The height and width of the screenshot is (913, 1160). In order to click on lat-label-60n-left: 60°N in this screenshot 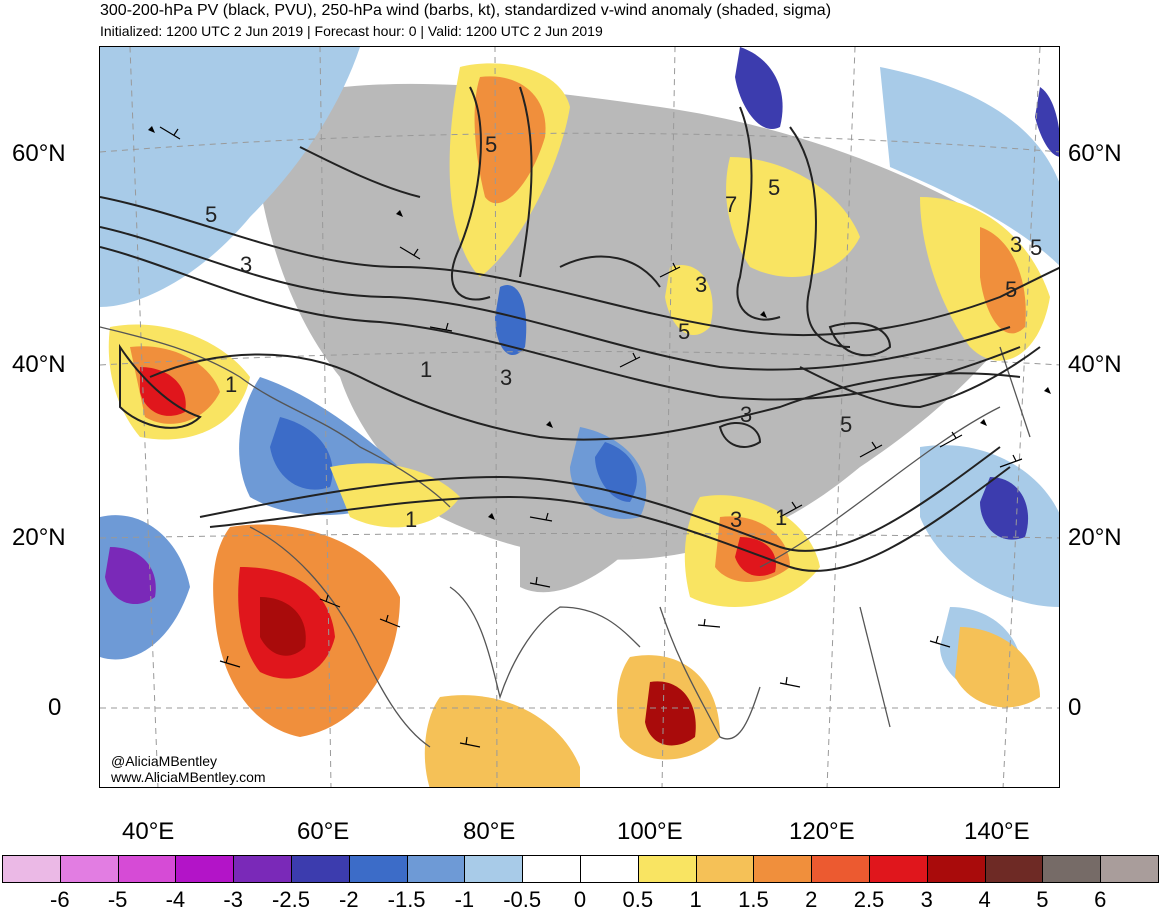, I will do `click(39, 153)`.